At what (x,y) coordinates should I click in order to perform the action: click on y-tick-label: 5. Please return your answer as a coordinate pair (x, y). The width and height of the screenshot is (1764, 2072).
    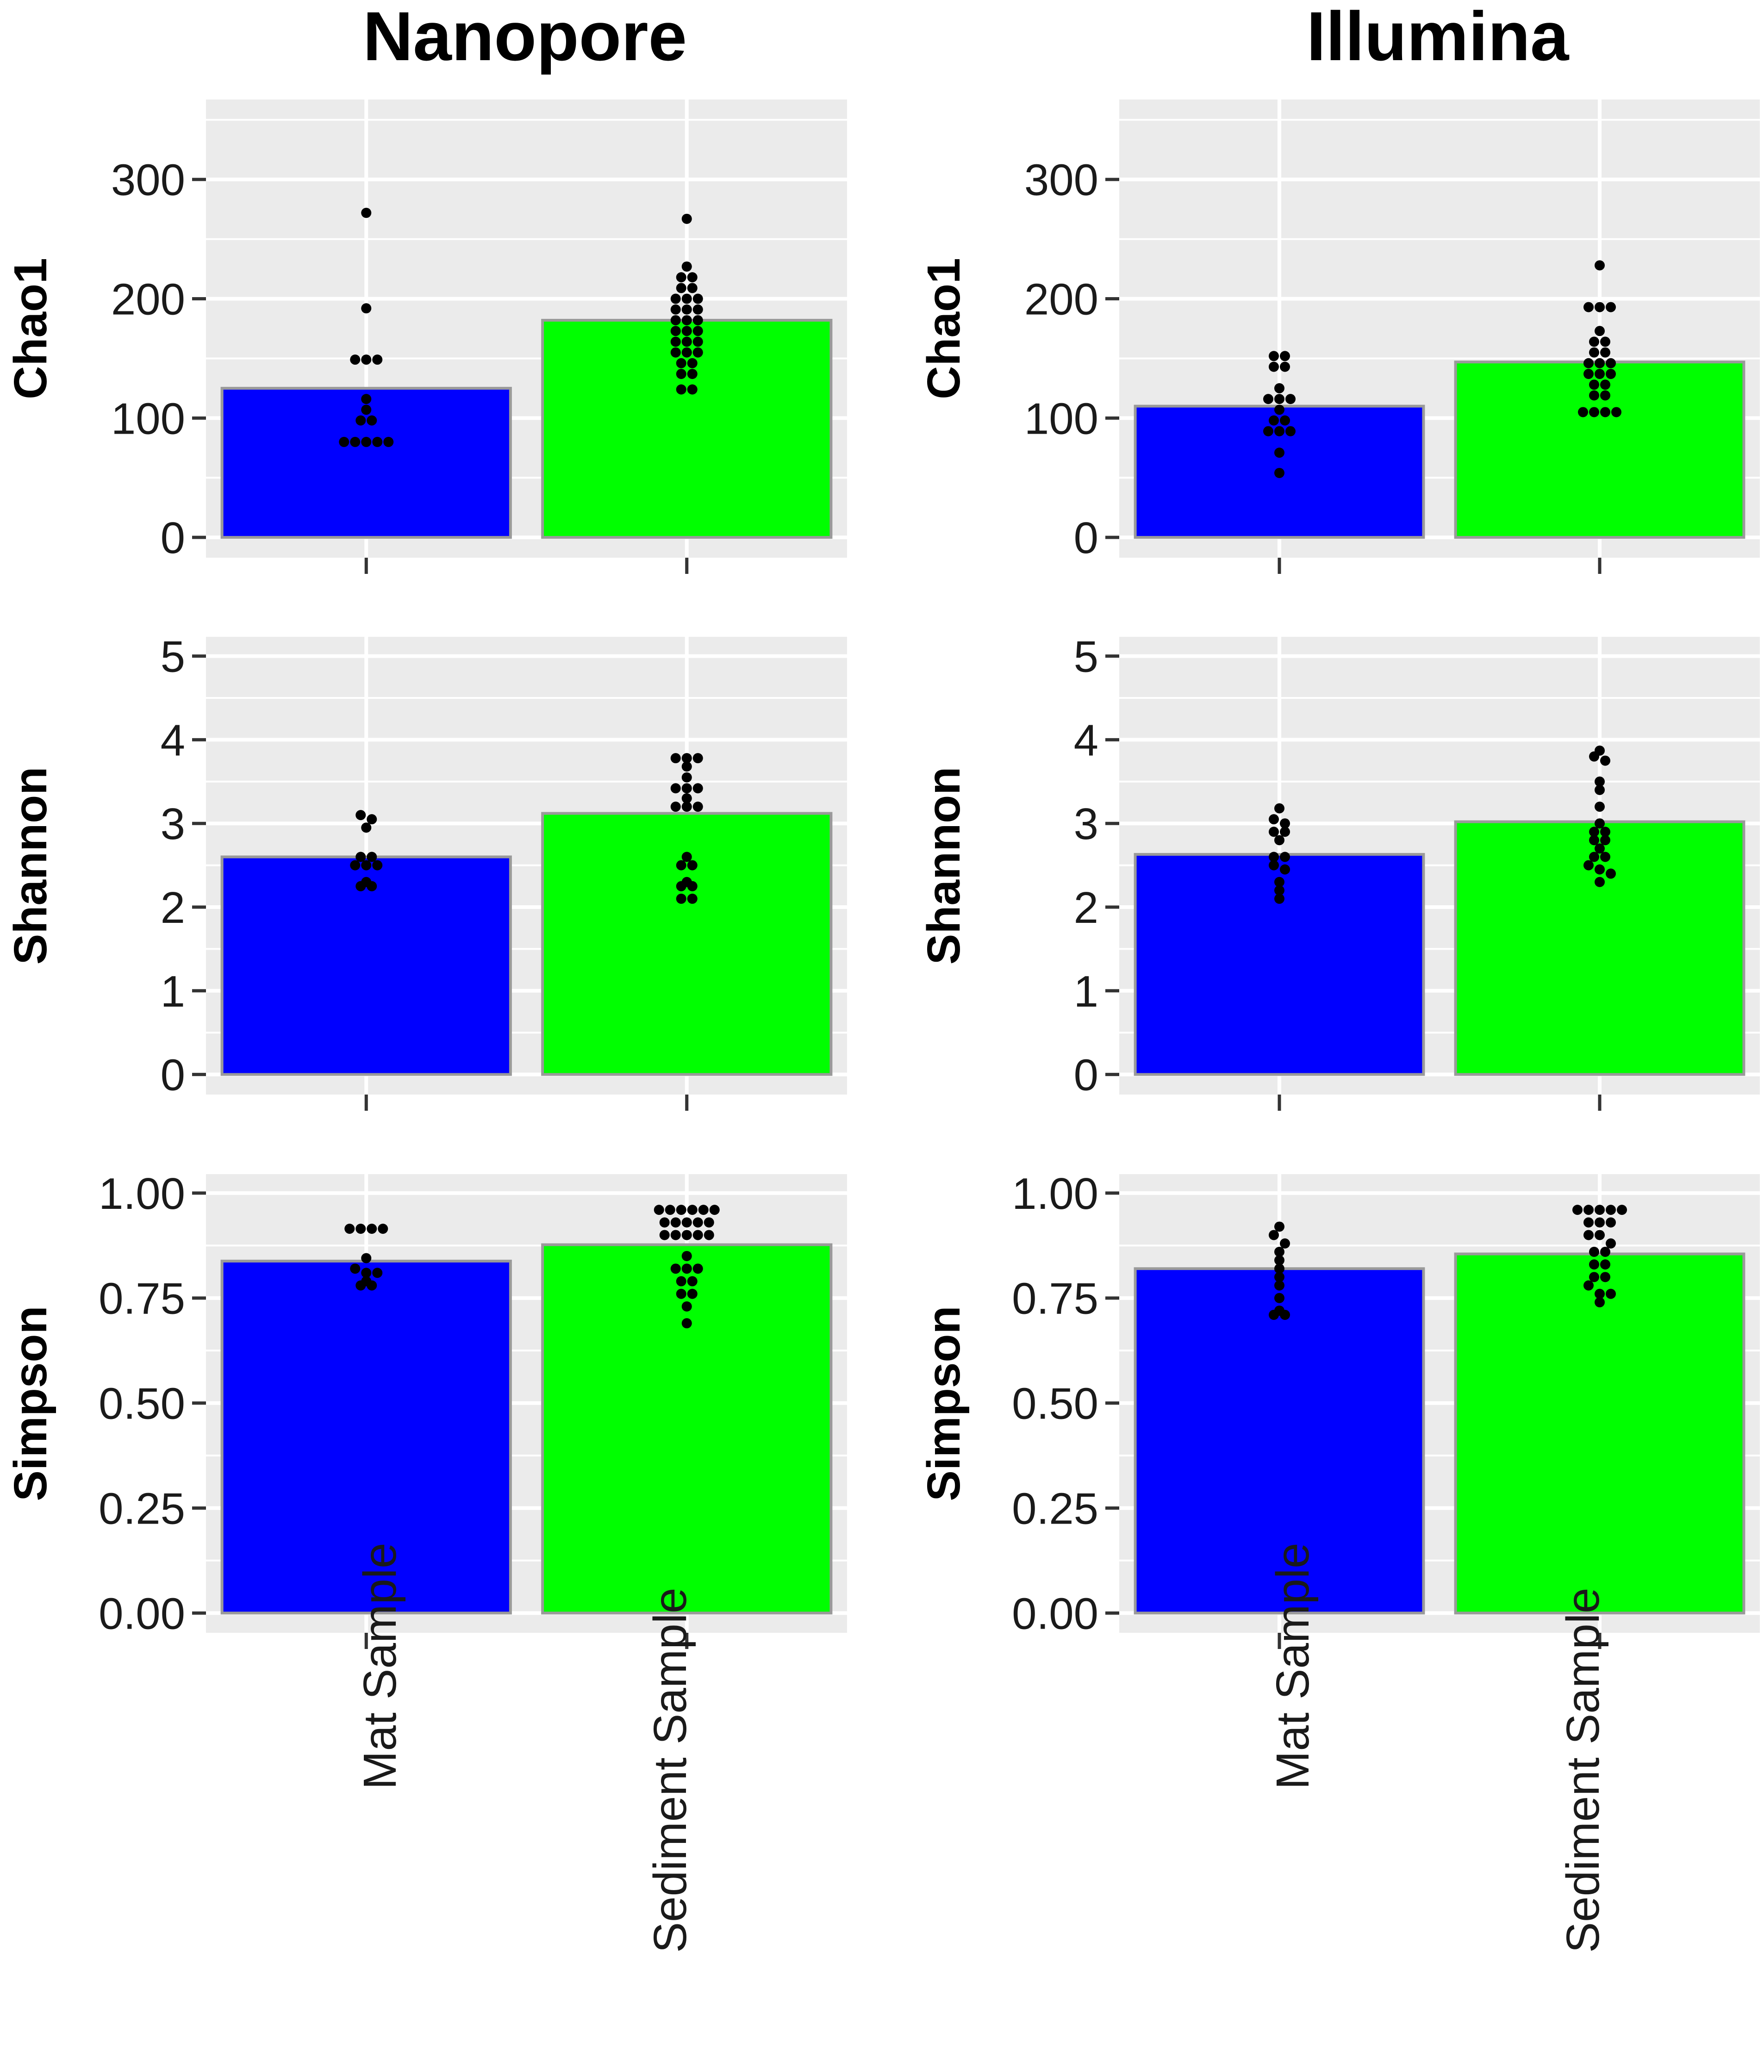
    Looking at the image, I should click on (173, 657).